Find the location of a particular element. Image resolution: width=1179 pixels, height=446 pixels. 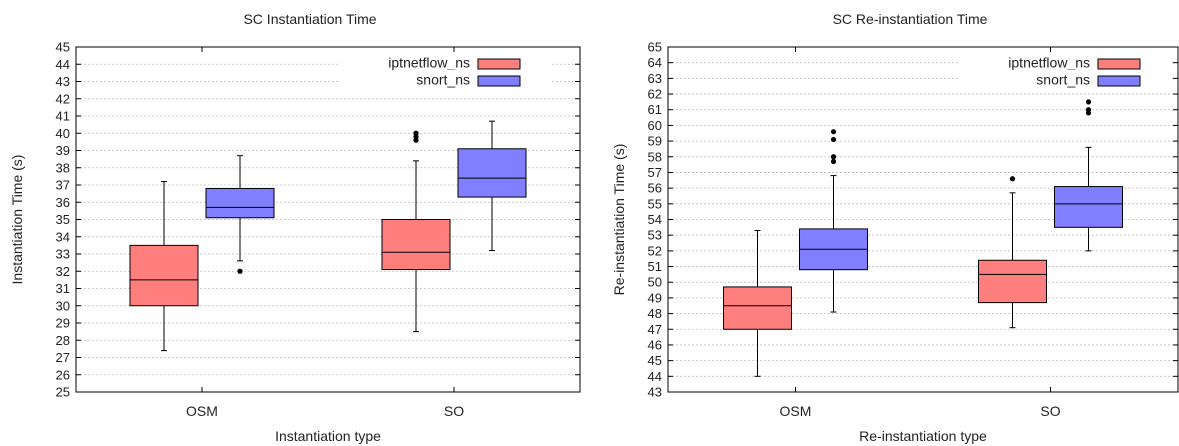

y-tick-label: 36 is located at coordinates (63, 202).